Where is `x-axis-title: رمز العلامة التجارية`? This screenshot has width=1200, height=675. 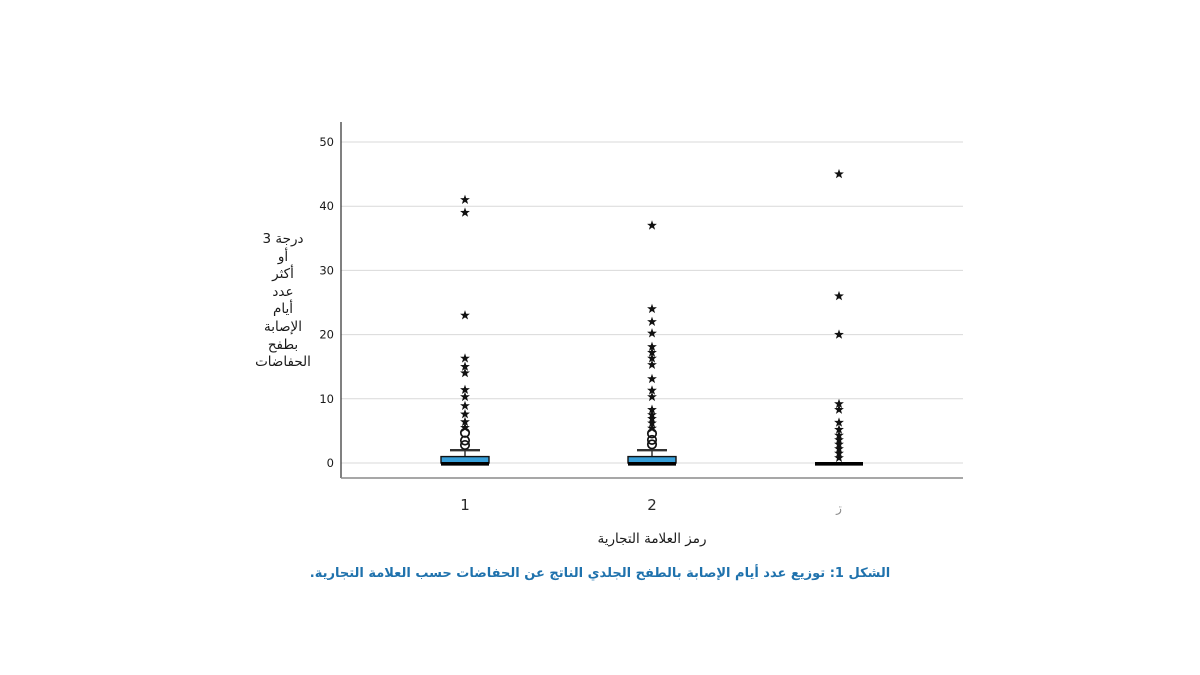 x-axis-title: رمز العلامة التجارية is located at coordinates (652, 539).